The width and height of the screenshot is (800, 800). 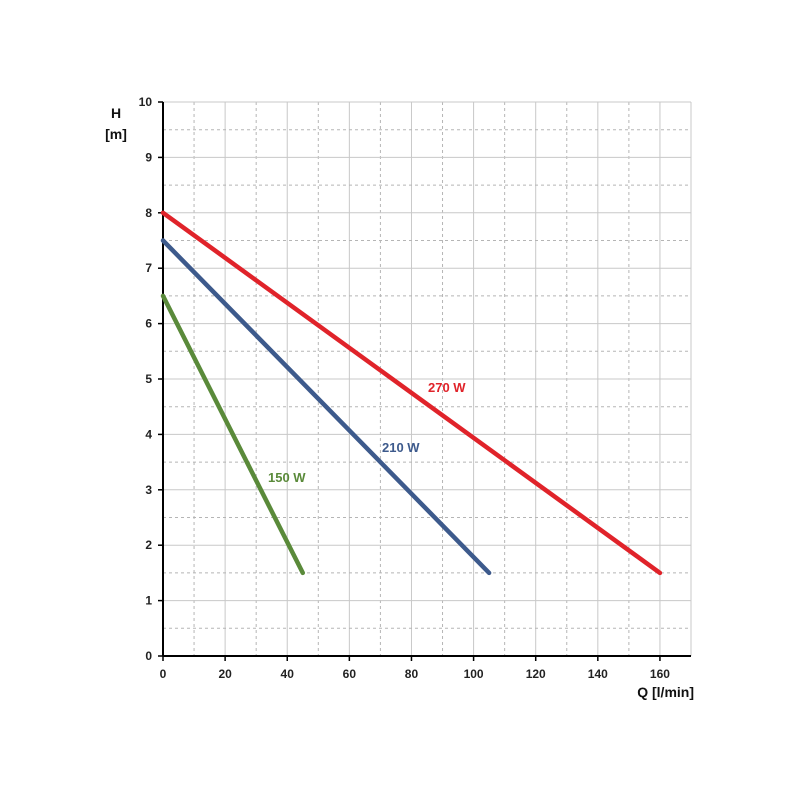 I want to click on x-tick-label: 160, so click(x=660, y=674).